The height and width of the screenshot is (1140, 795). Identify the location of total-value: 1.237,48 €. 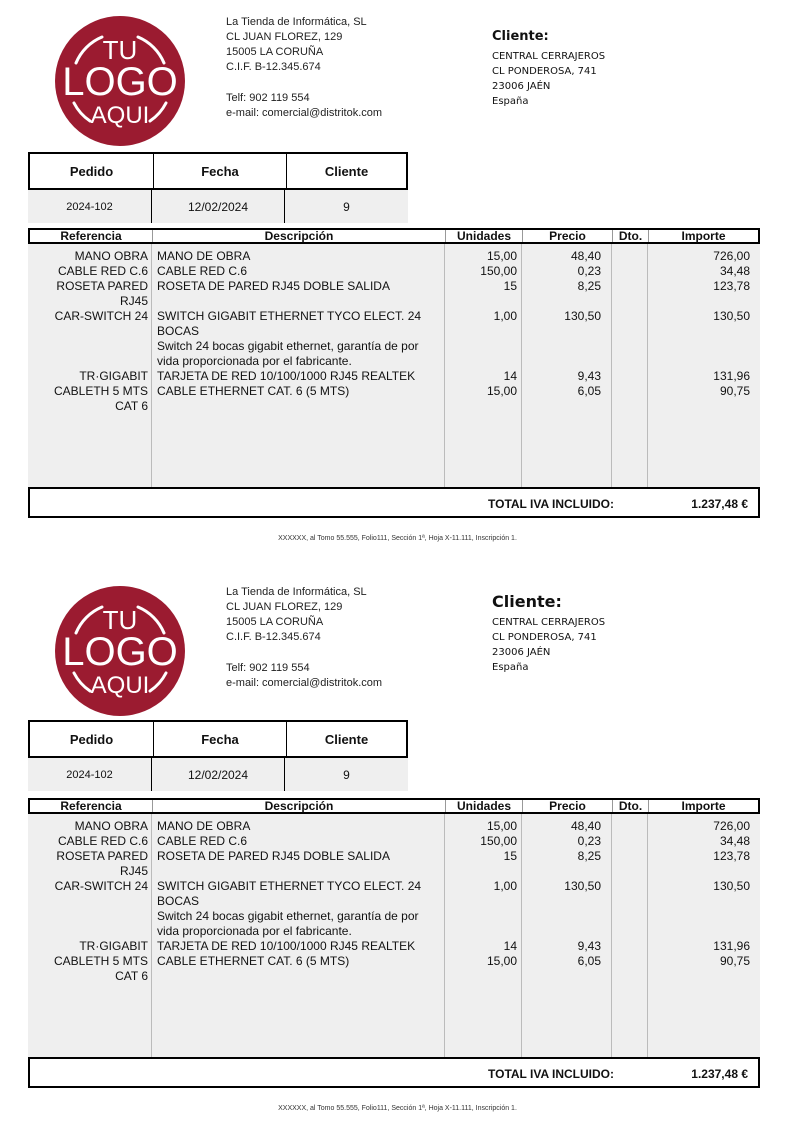
(719, 504).